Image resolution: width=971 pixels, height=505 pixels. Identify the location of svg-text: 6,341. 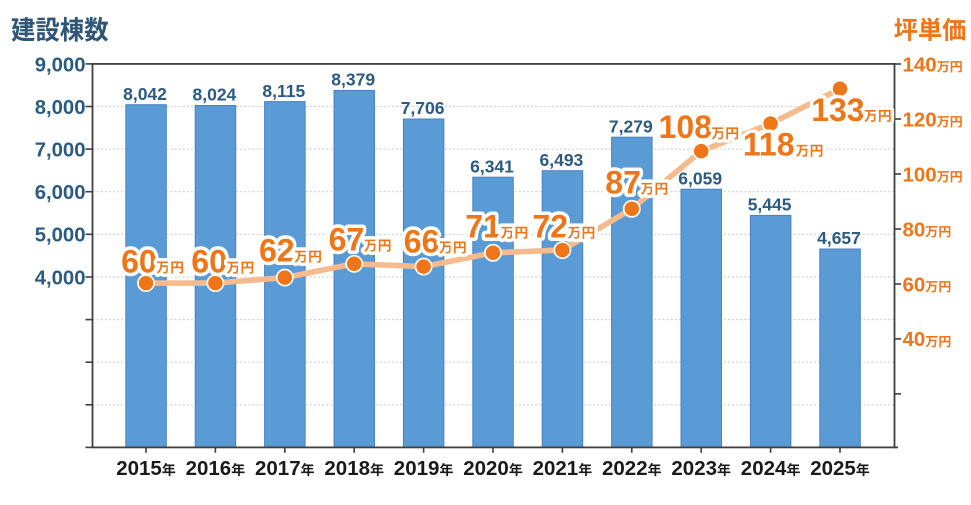
(492, 166).